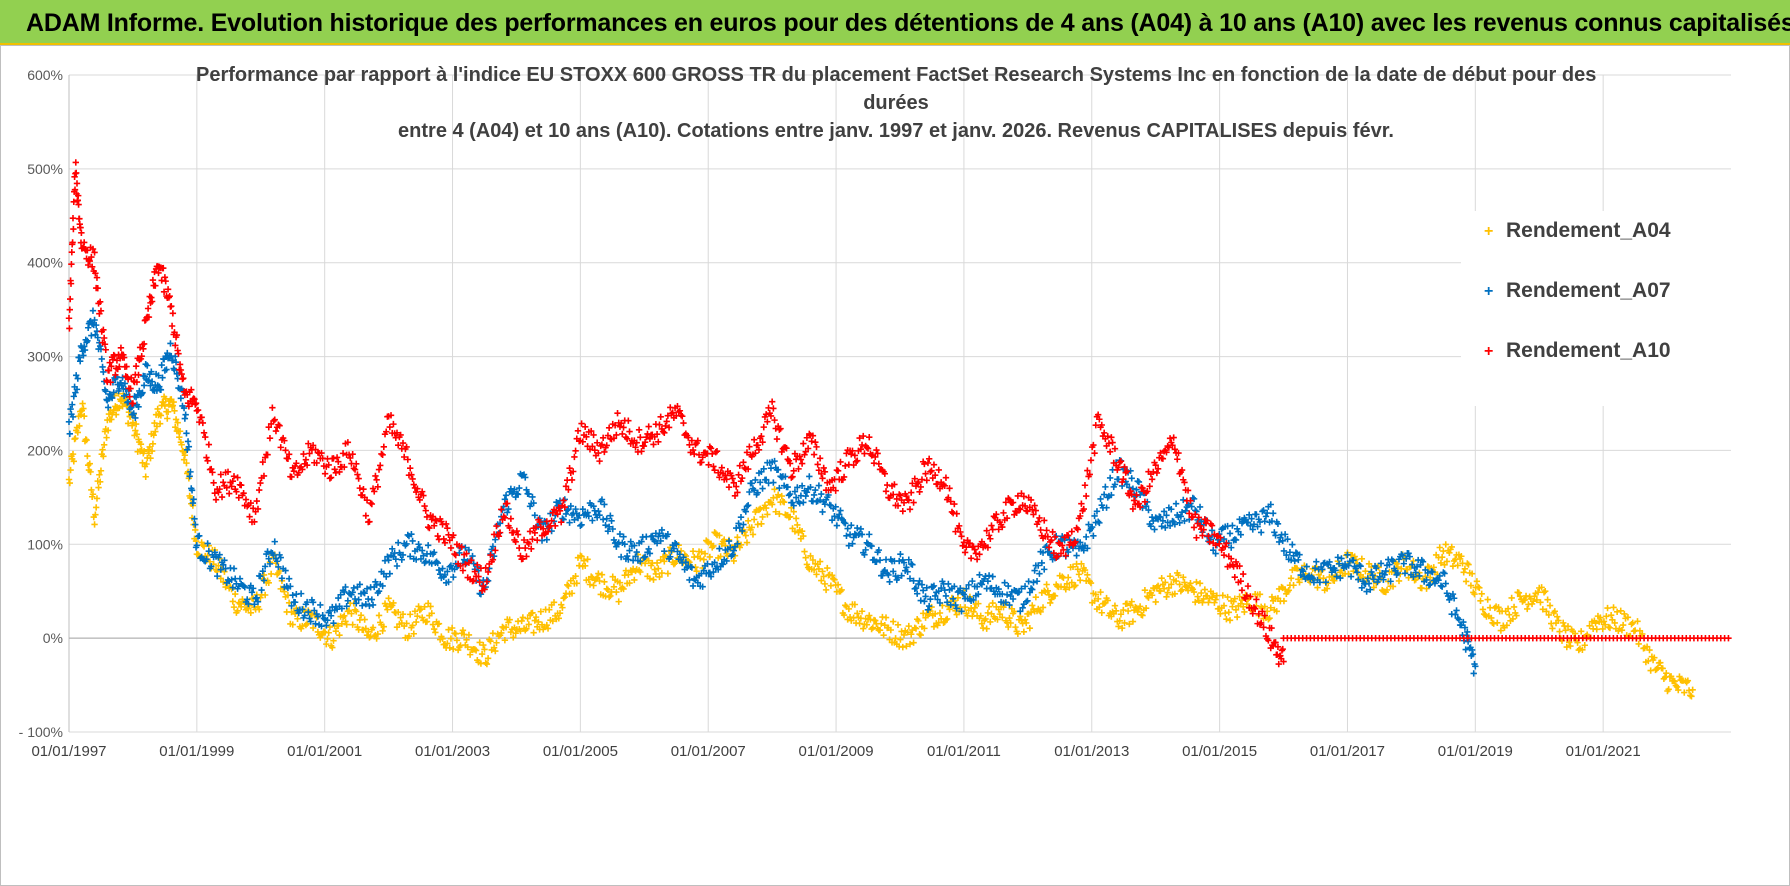 Image resolution: width=1790 pixels, height=886 pixels. Describe the element at coordinates (1347, 751) in the screenshot. I see `x-tick-label: 01/01/2017` at that location.